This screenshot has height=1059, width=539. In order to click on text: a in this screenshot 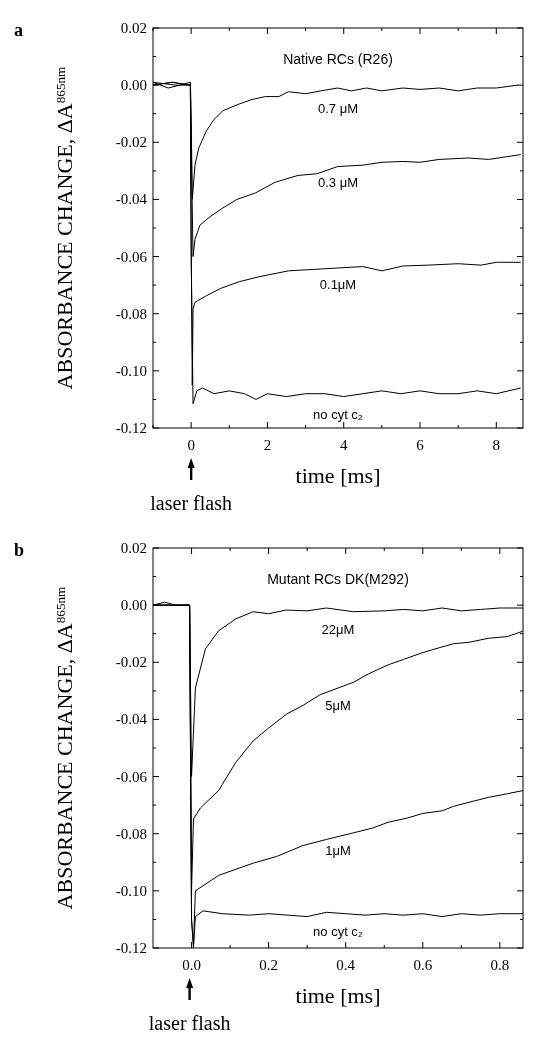, I will do `click(18, 30)`.